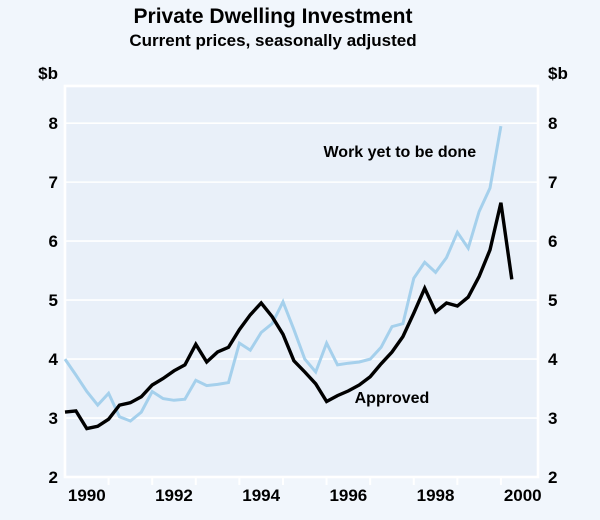 The image size is (600, 520). What do you see at coordinates (273, 40) in the screenshot?
I see `chart-subtitle: Current prices, seasonally adjusted` at bounding box center [273, 40].